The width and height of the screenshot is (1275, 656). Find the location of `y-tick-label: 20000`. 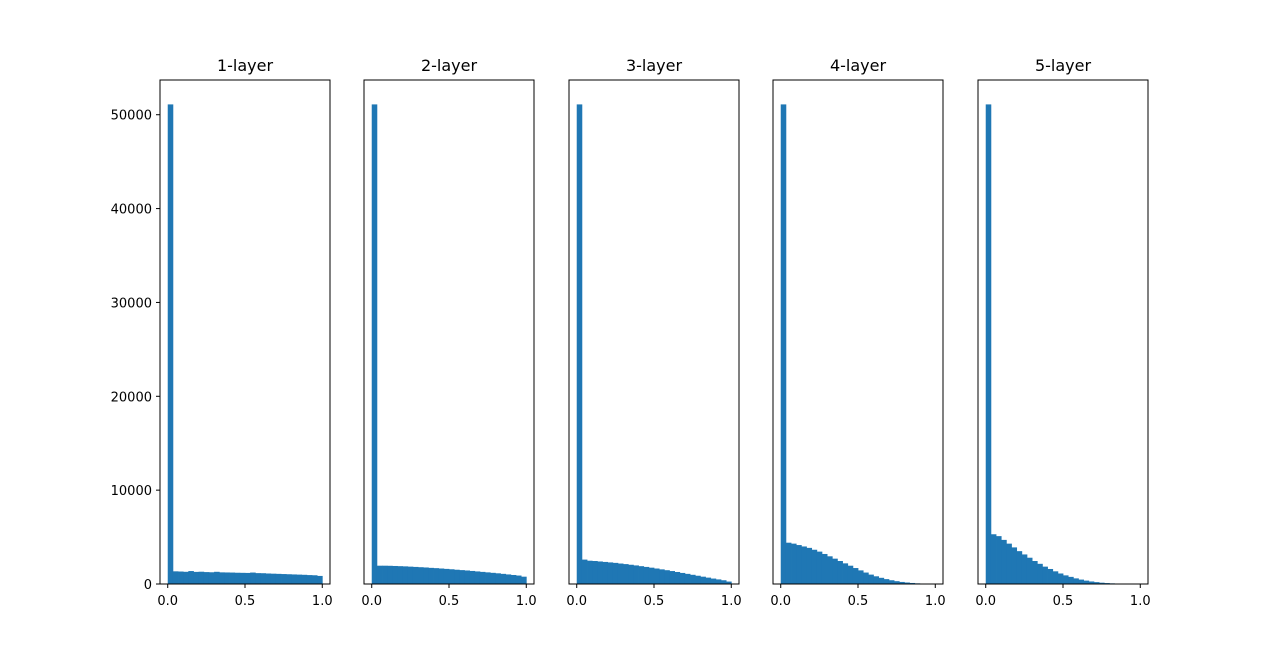

y-tick-label: 20000 is located at coordinates (131, 397).